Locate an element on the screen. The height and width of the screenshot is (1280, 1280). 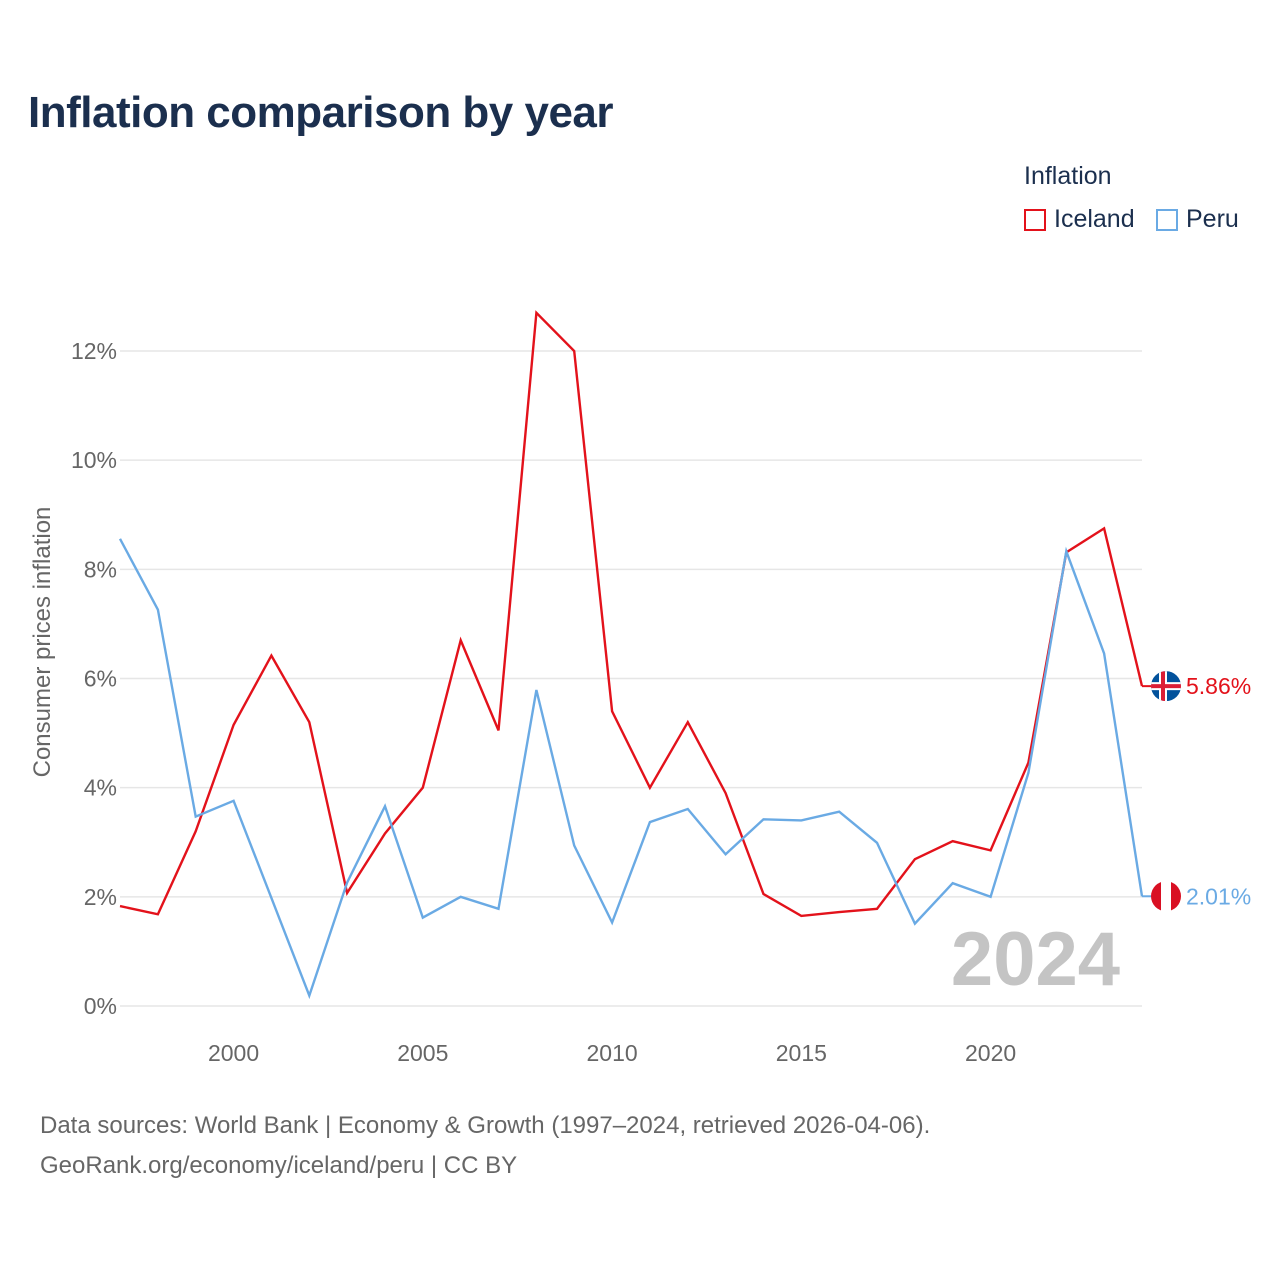
point-iceland-2018 is located at coordinates (915, 859).